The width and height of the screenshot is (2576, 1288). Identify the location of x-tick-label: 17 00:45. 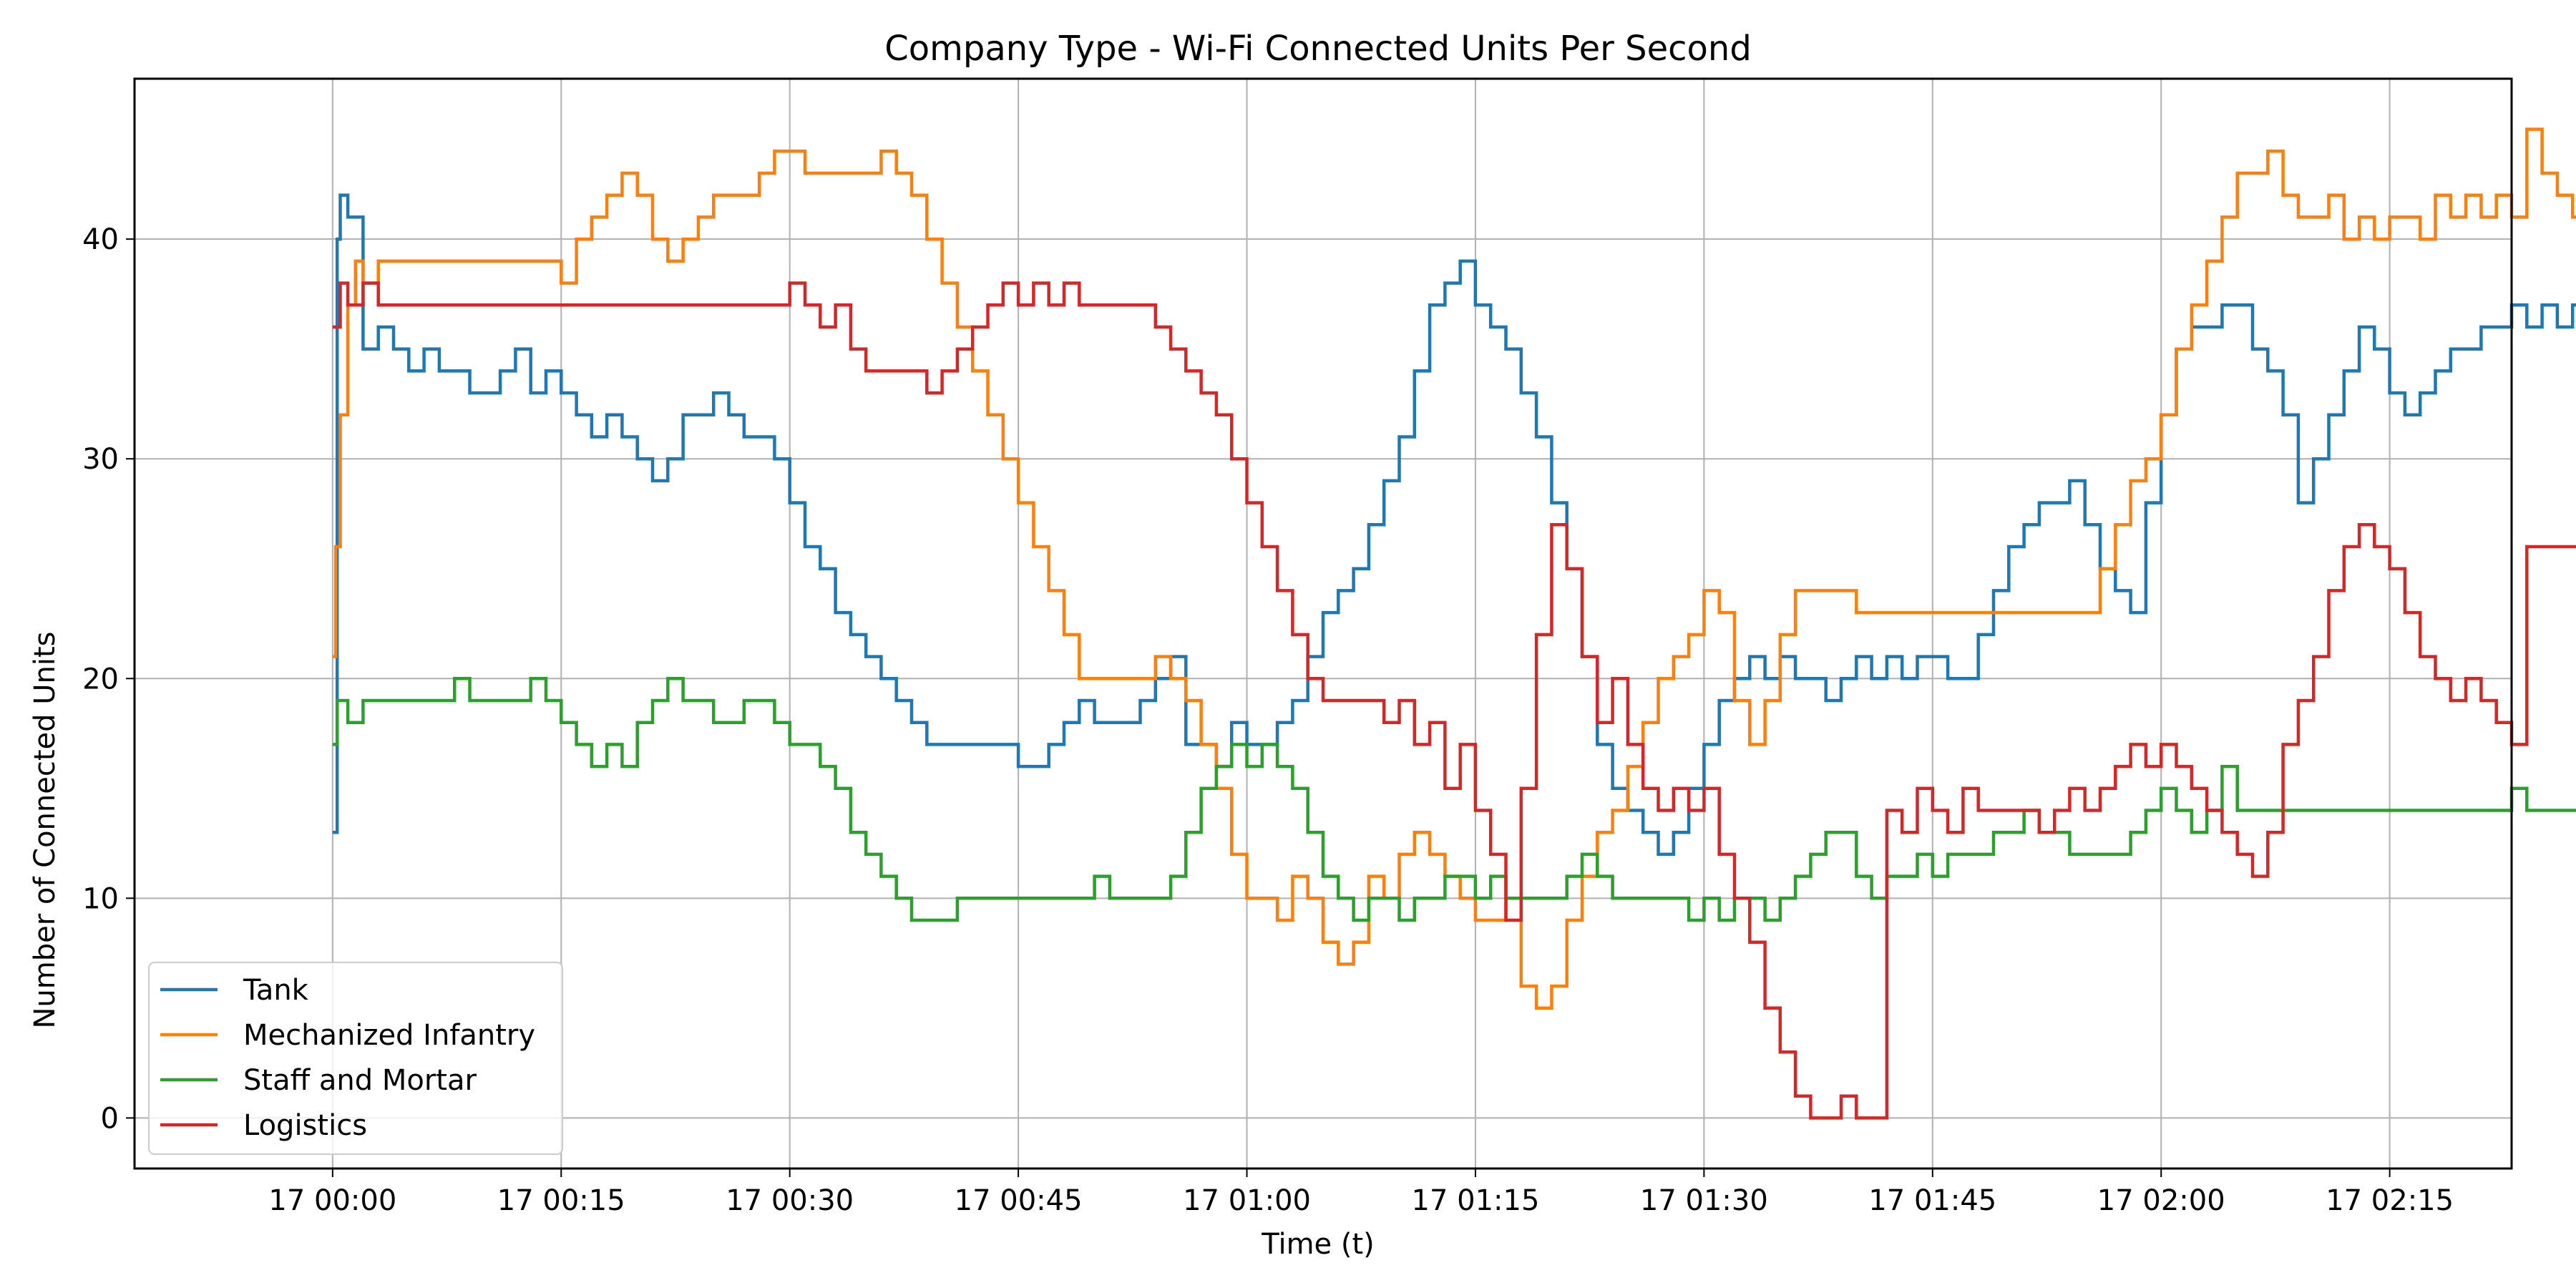
(1019, 1200).